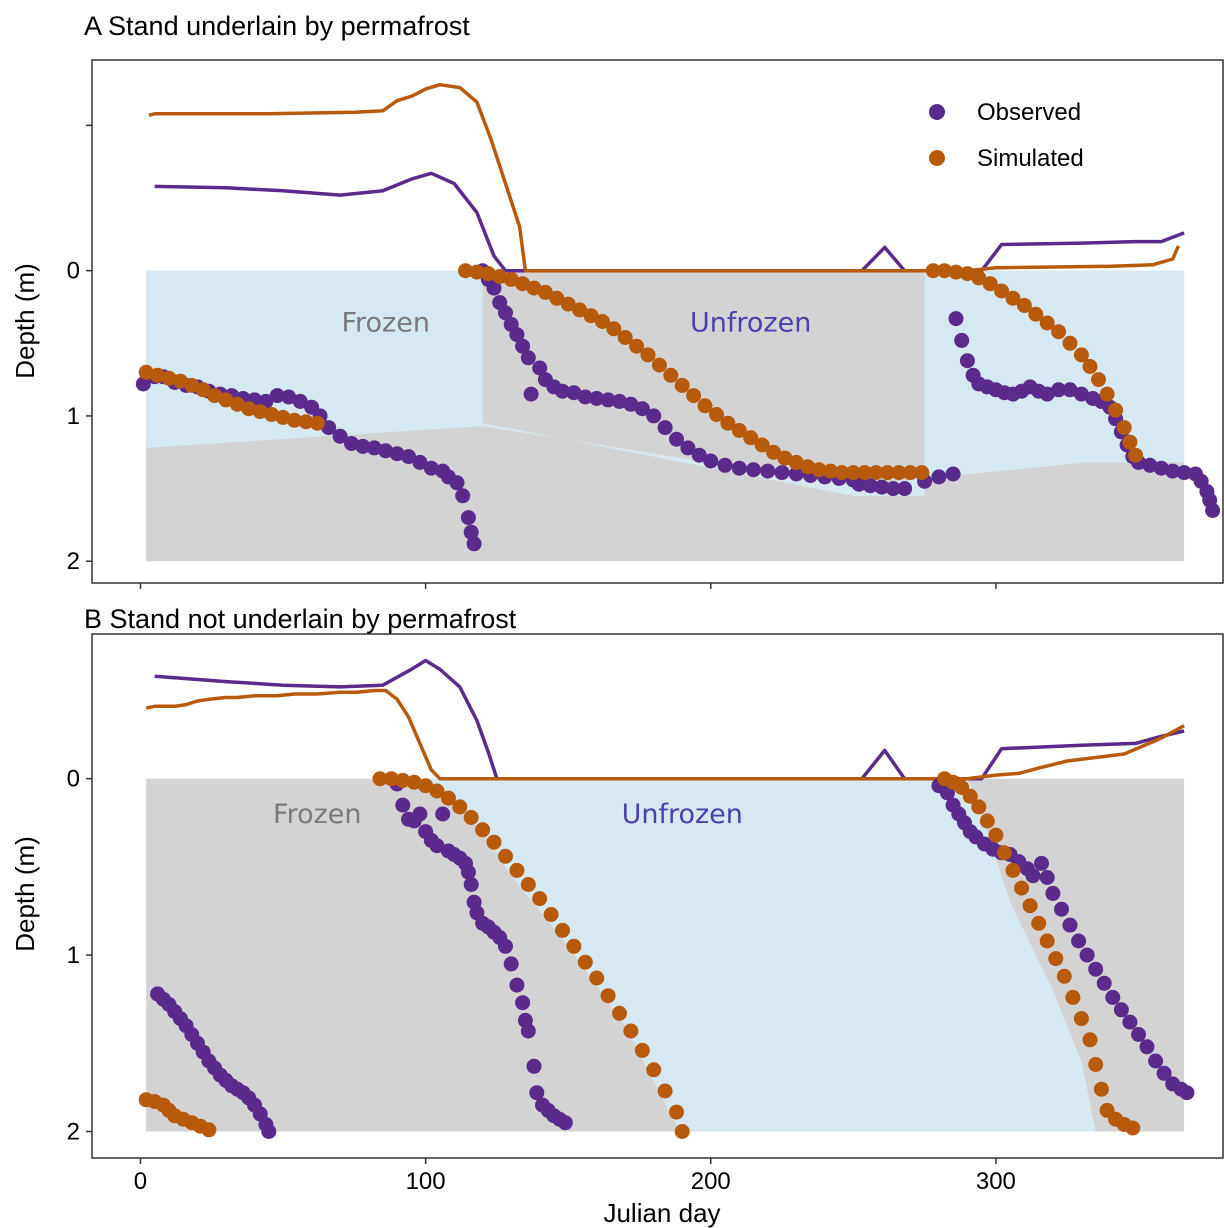 Image resolution: width=1224 pixels, height=1228 pixels. Describe the element at coordinates (661, 1213) in the screenshot. I see `x-axis-title: Julian day` at that location.